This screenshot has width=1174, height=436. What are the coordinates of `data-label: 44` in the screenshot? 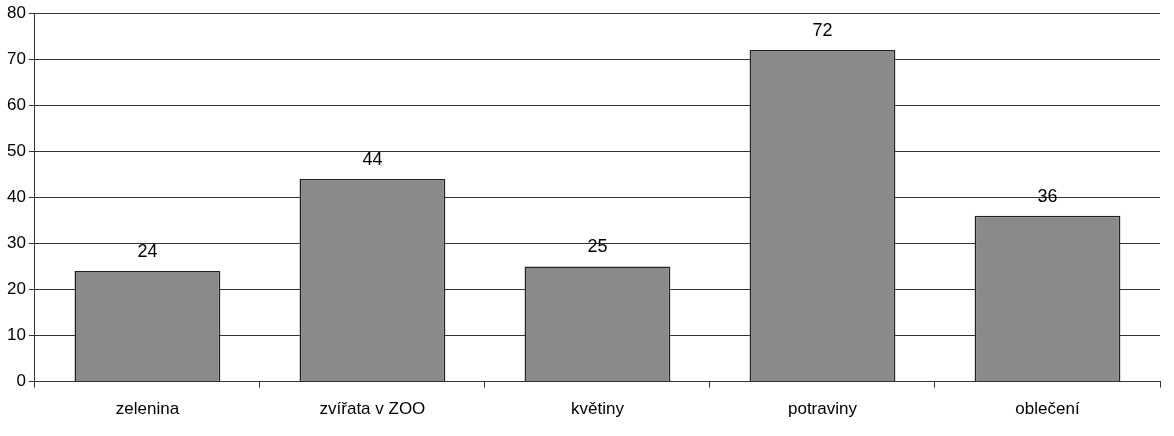 It's located at (372, 158).